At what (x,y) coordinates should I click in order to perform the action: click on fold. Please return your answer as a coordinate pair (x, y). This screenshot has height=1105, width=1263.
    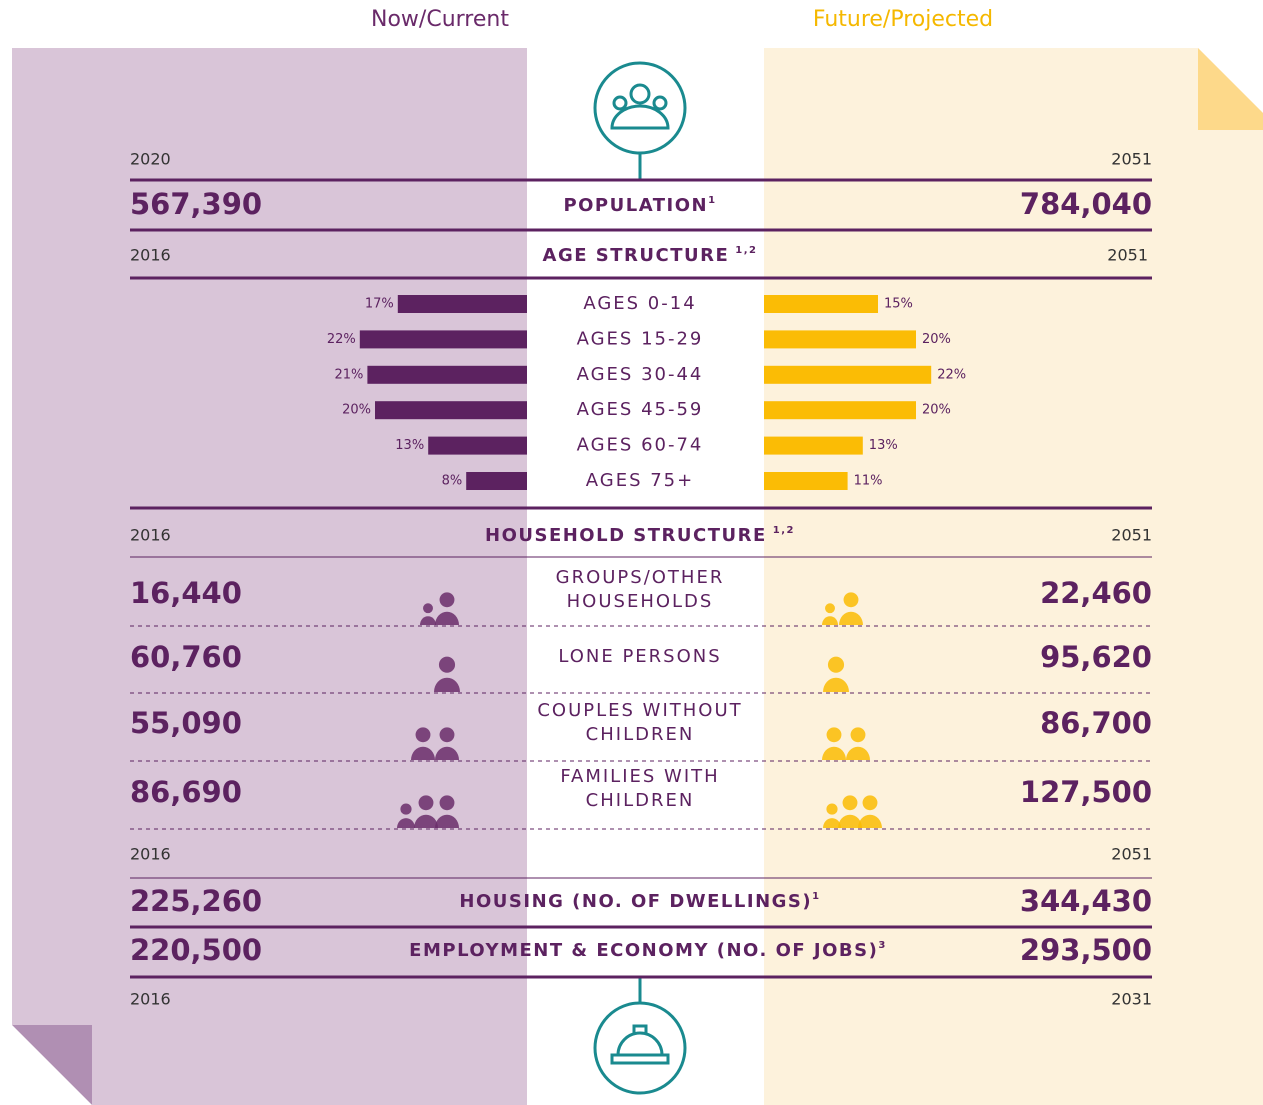
    Looking at the image, I should click on (1230, 89).